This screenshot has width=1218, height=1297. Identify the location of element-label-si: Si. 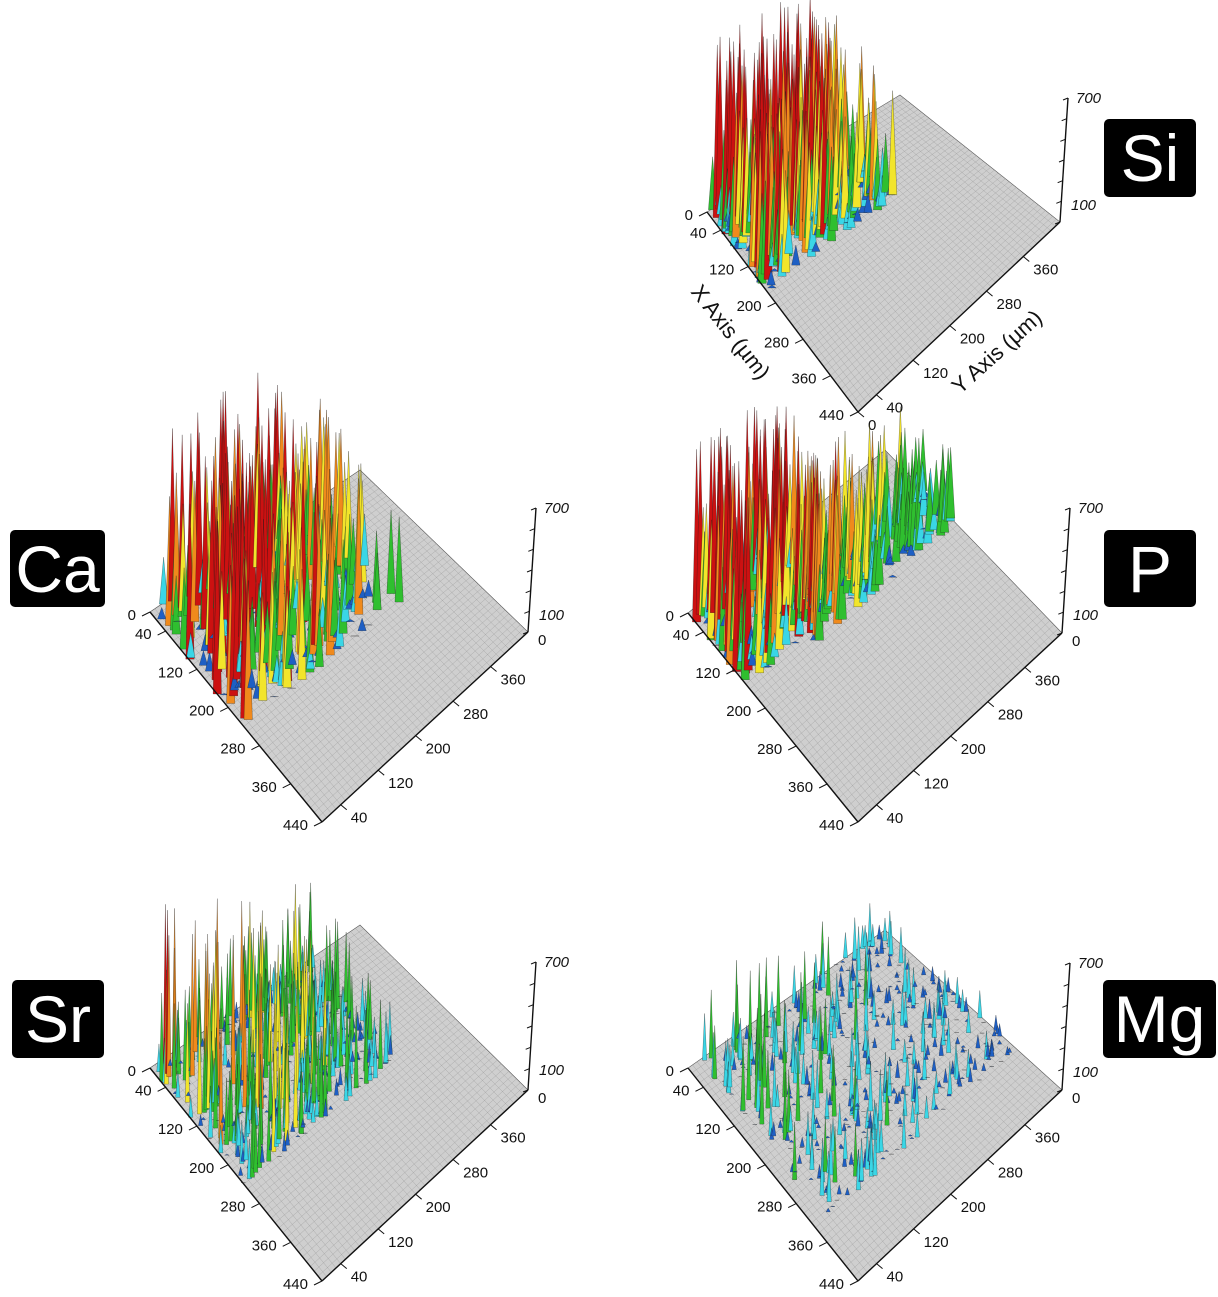
(1150, 158).